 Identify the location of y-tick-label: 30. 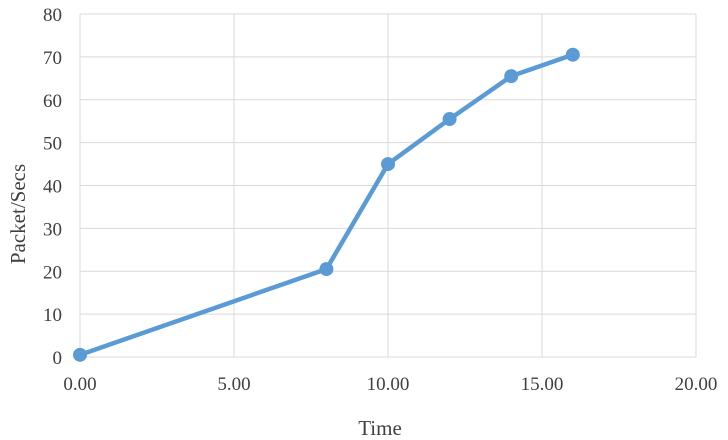
(52, 229).